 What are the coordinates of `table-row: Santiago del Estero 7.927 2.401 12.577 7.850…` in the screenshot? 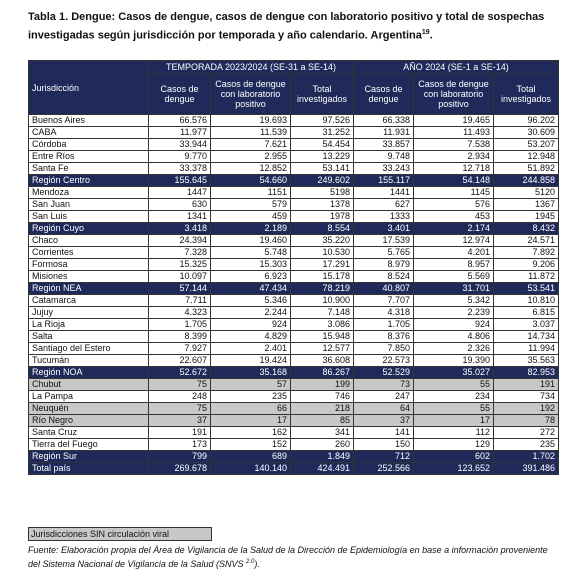 It's located at (294, 348).